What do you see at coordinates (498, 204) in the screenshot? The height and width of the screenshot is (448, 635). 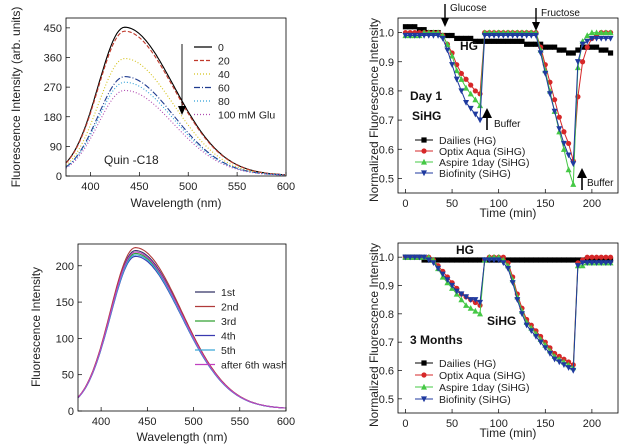 I see `b-xtick-label: 100` at bounding box center [498, 204].